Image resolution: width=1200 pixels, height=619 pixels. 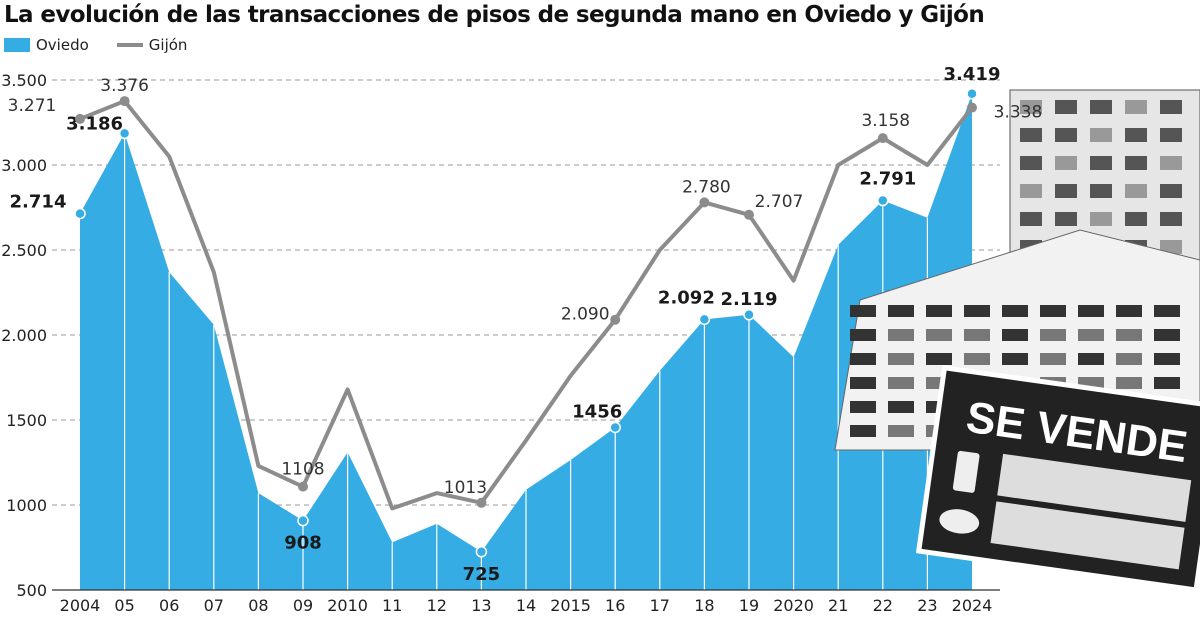 I want to click on legend: Oviedo Gijón, so click(x=95, y=45).